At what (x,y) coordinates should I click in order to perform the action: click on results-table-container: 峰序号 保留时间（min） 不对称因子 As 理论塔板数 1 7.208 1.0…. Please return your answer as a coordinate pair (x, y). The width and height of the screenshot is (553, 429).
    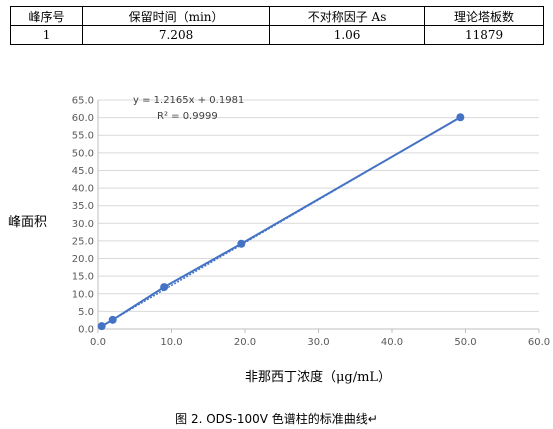
    Looking at the image, I should click on (276, 25).